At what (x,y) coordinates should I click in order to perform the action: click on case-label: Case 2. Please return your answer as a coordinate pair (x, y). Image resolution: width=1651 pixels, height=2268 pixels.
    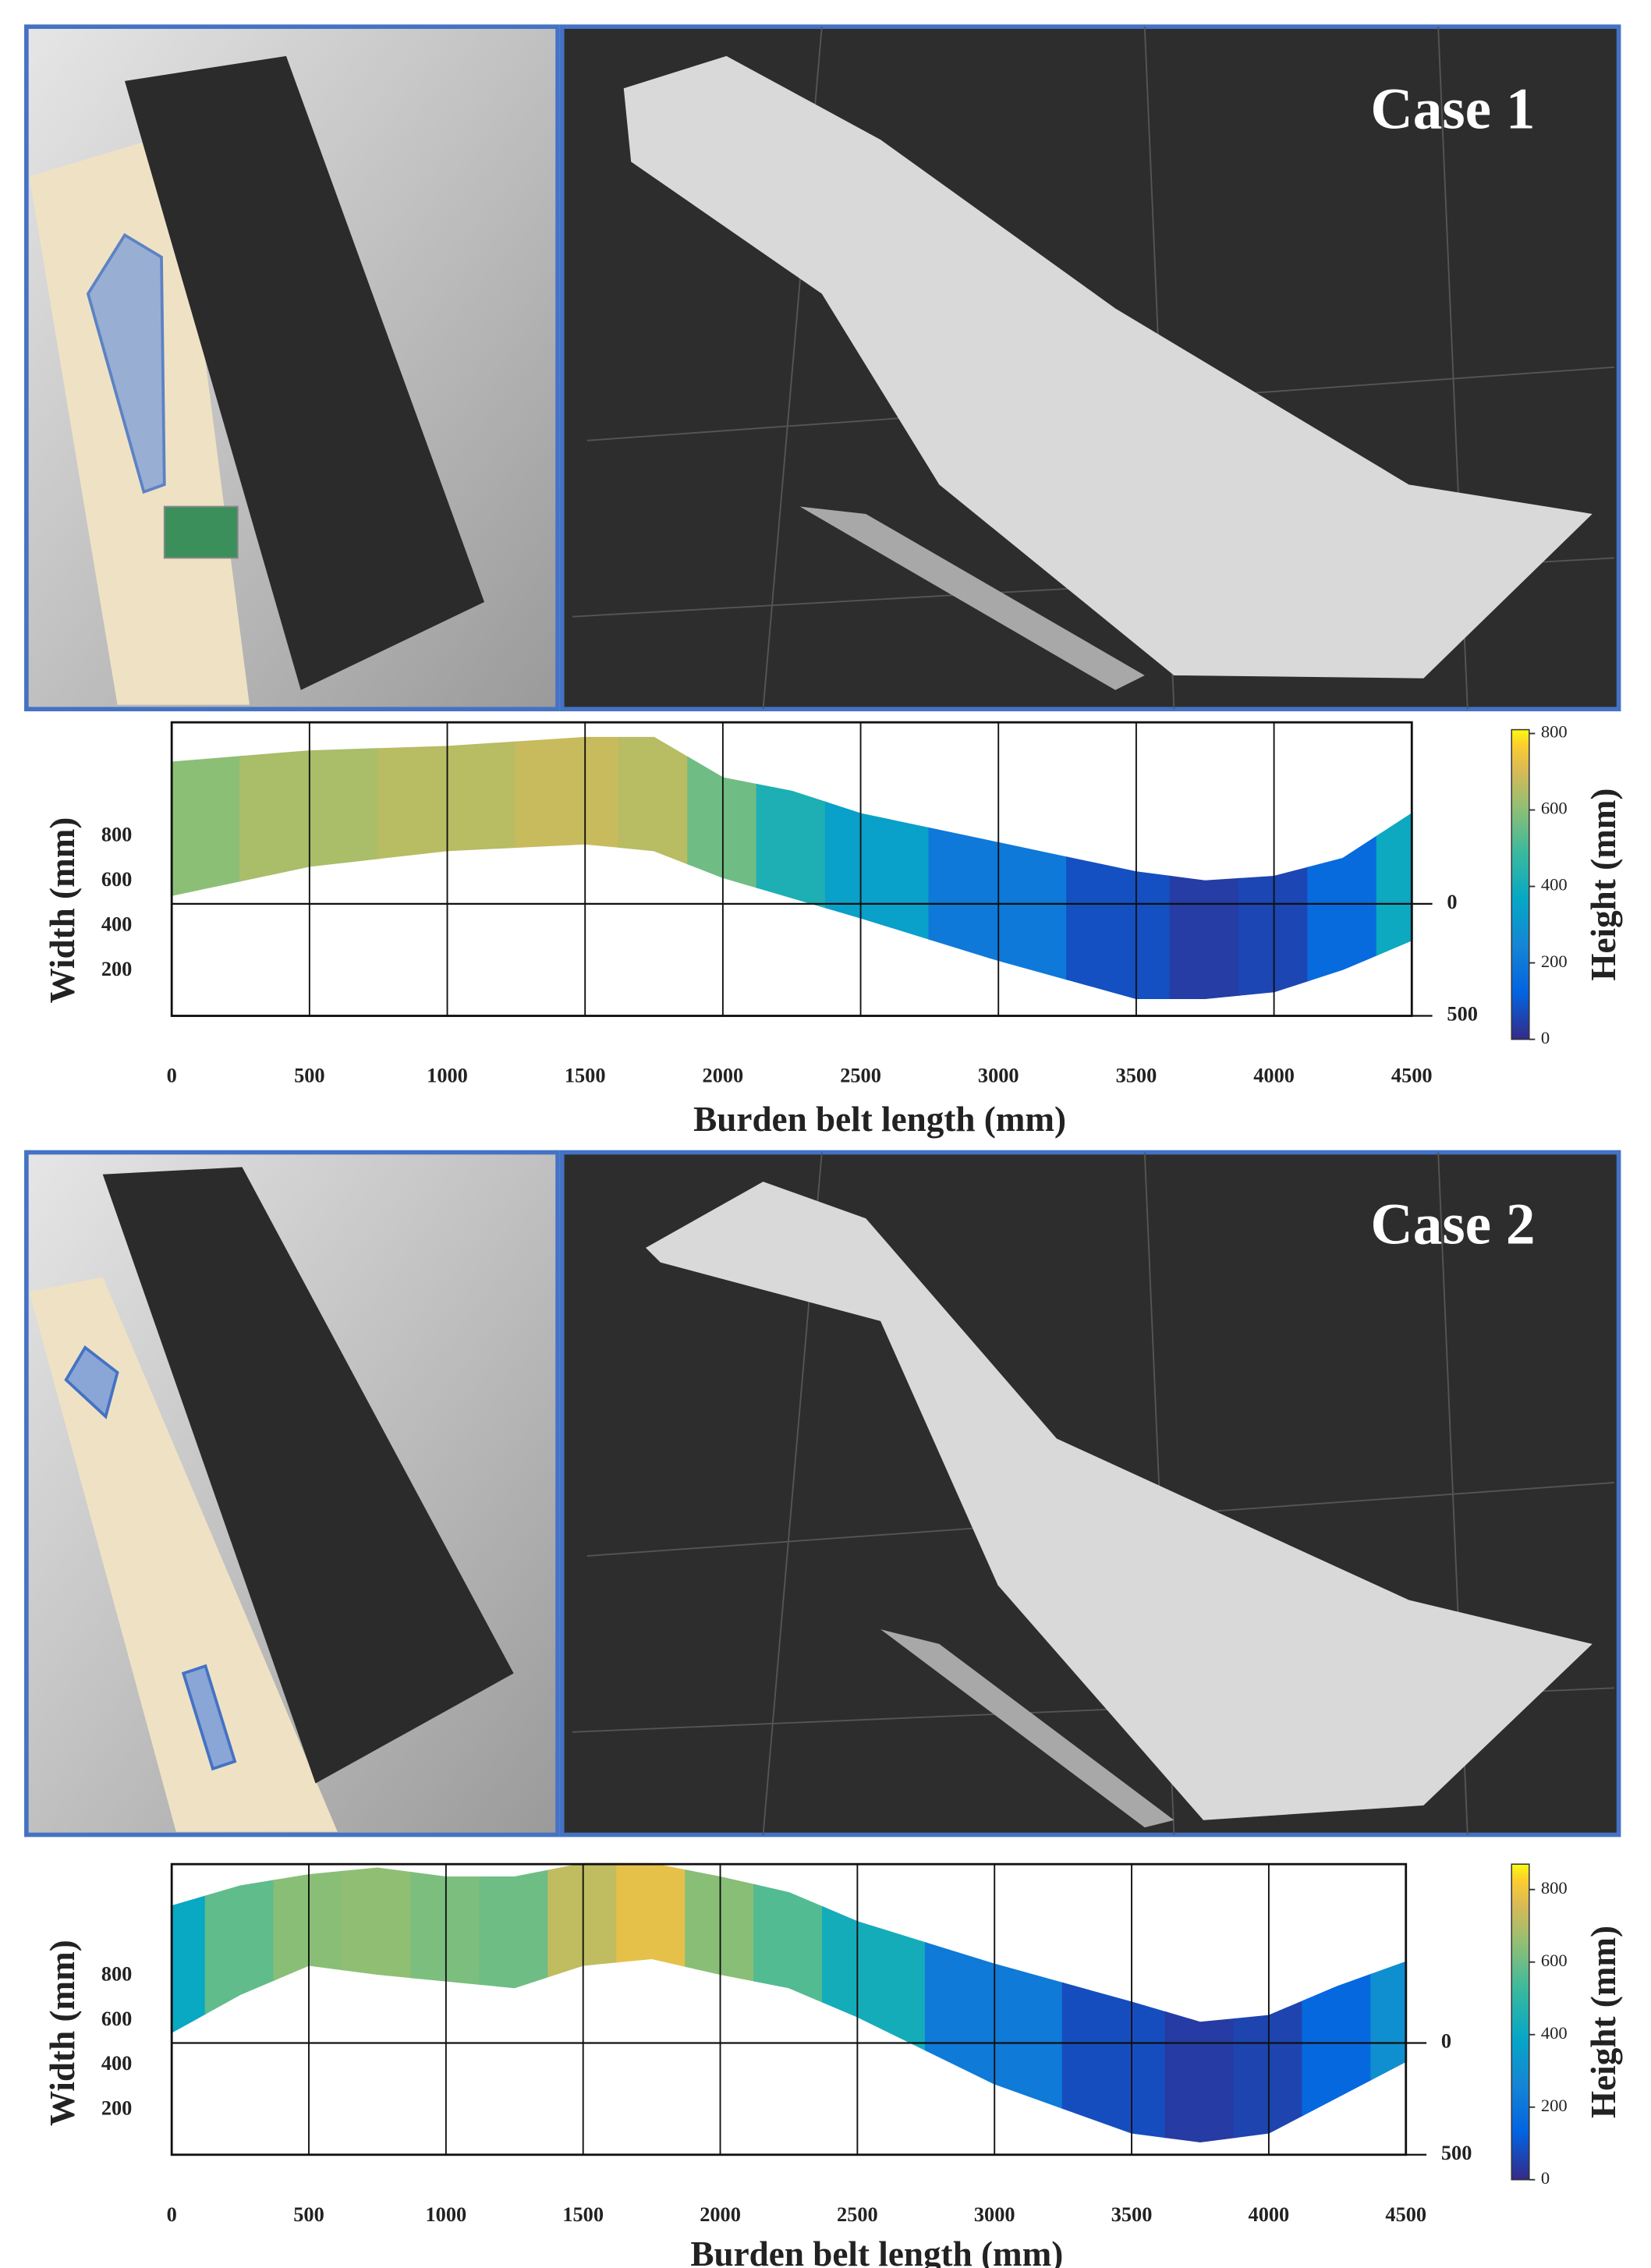
    Looking at the image, I should click on (1452, 1224).